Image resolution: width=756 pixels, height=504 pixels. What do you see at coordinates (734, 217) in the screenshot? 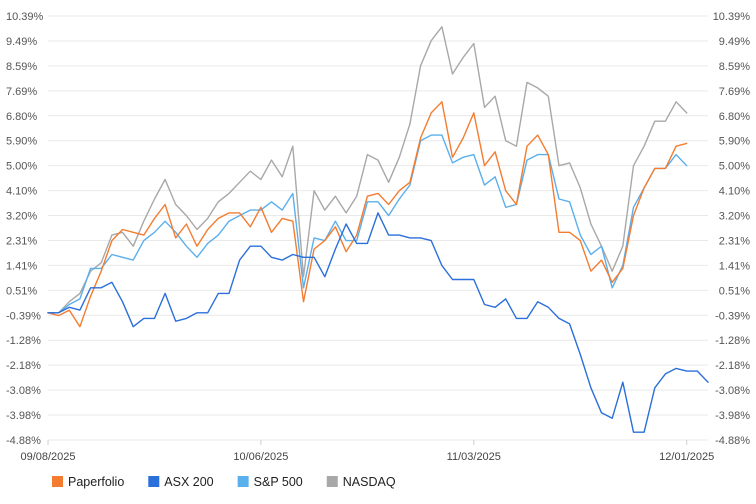
I see `y-tick-label-right: 3.20%` at bounding box center [734, 217].